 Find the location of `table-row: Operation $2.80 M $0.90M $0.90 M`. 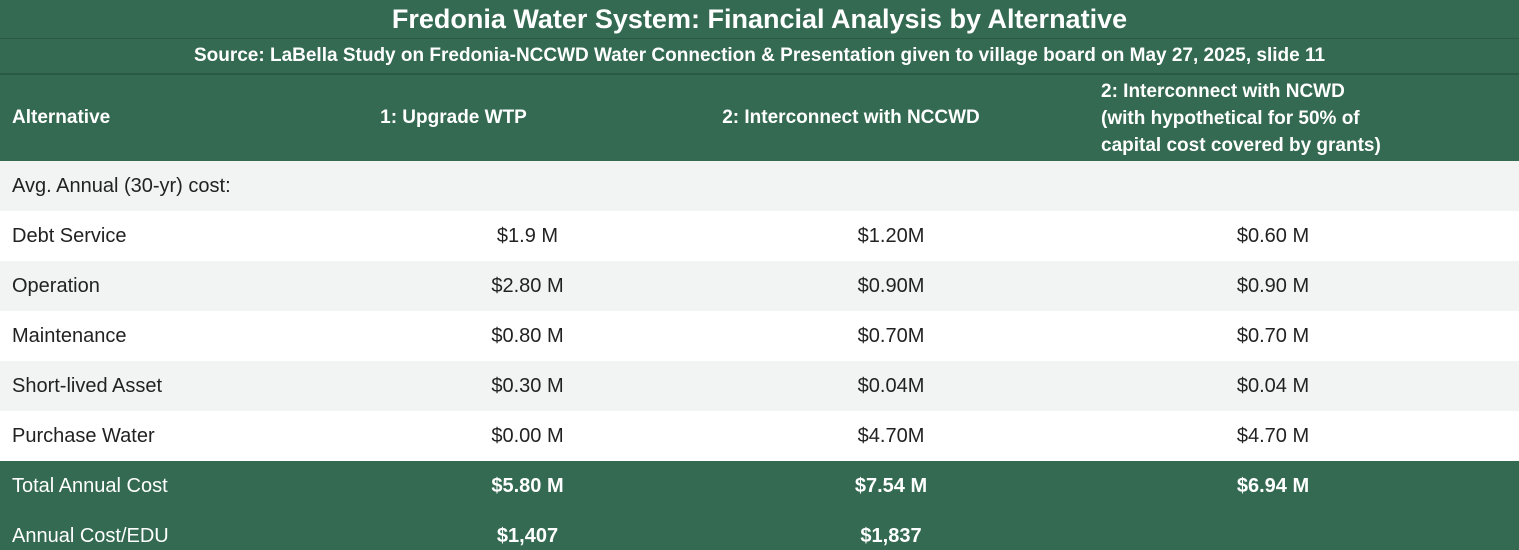

table-row: Operation $2.80 M $0.90M $0.90 M is located at coordinates (759, 286).